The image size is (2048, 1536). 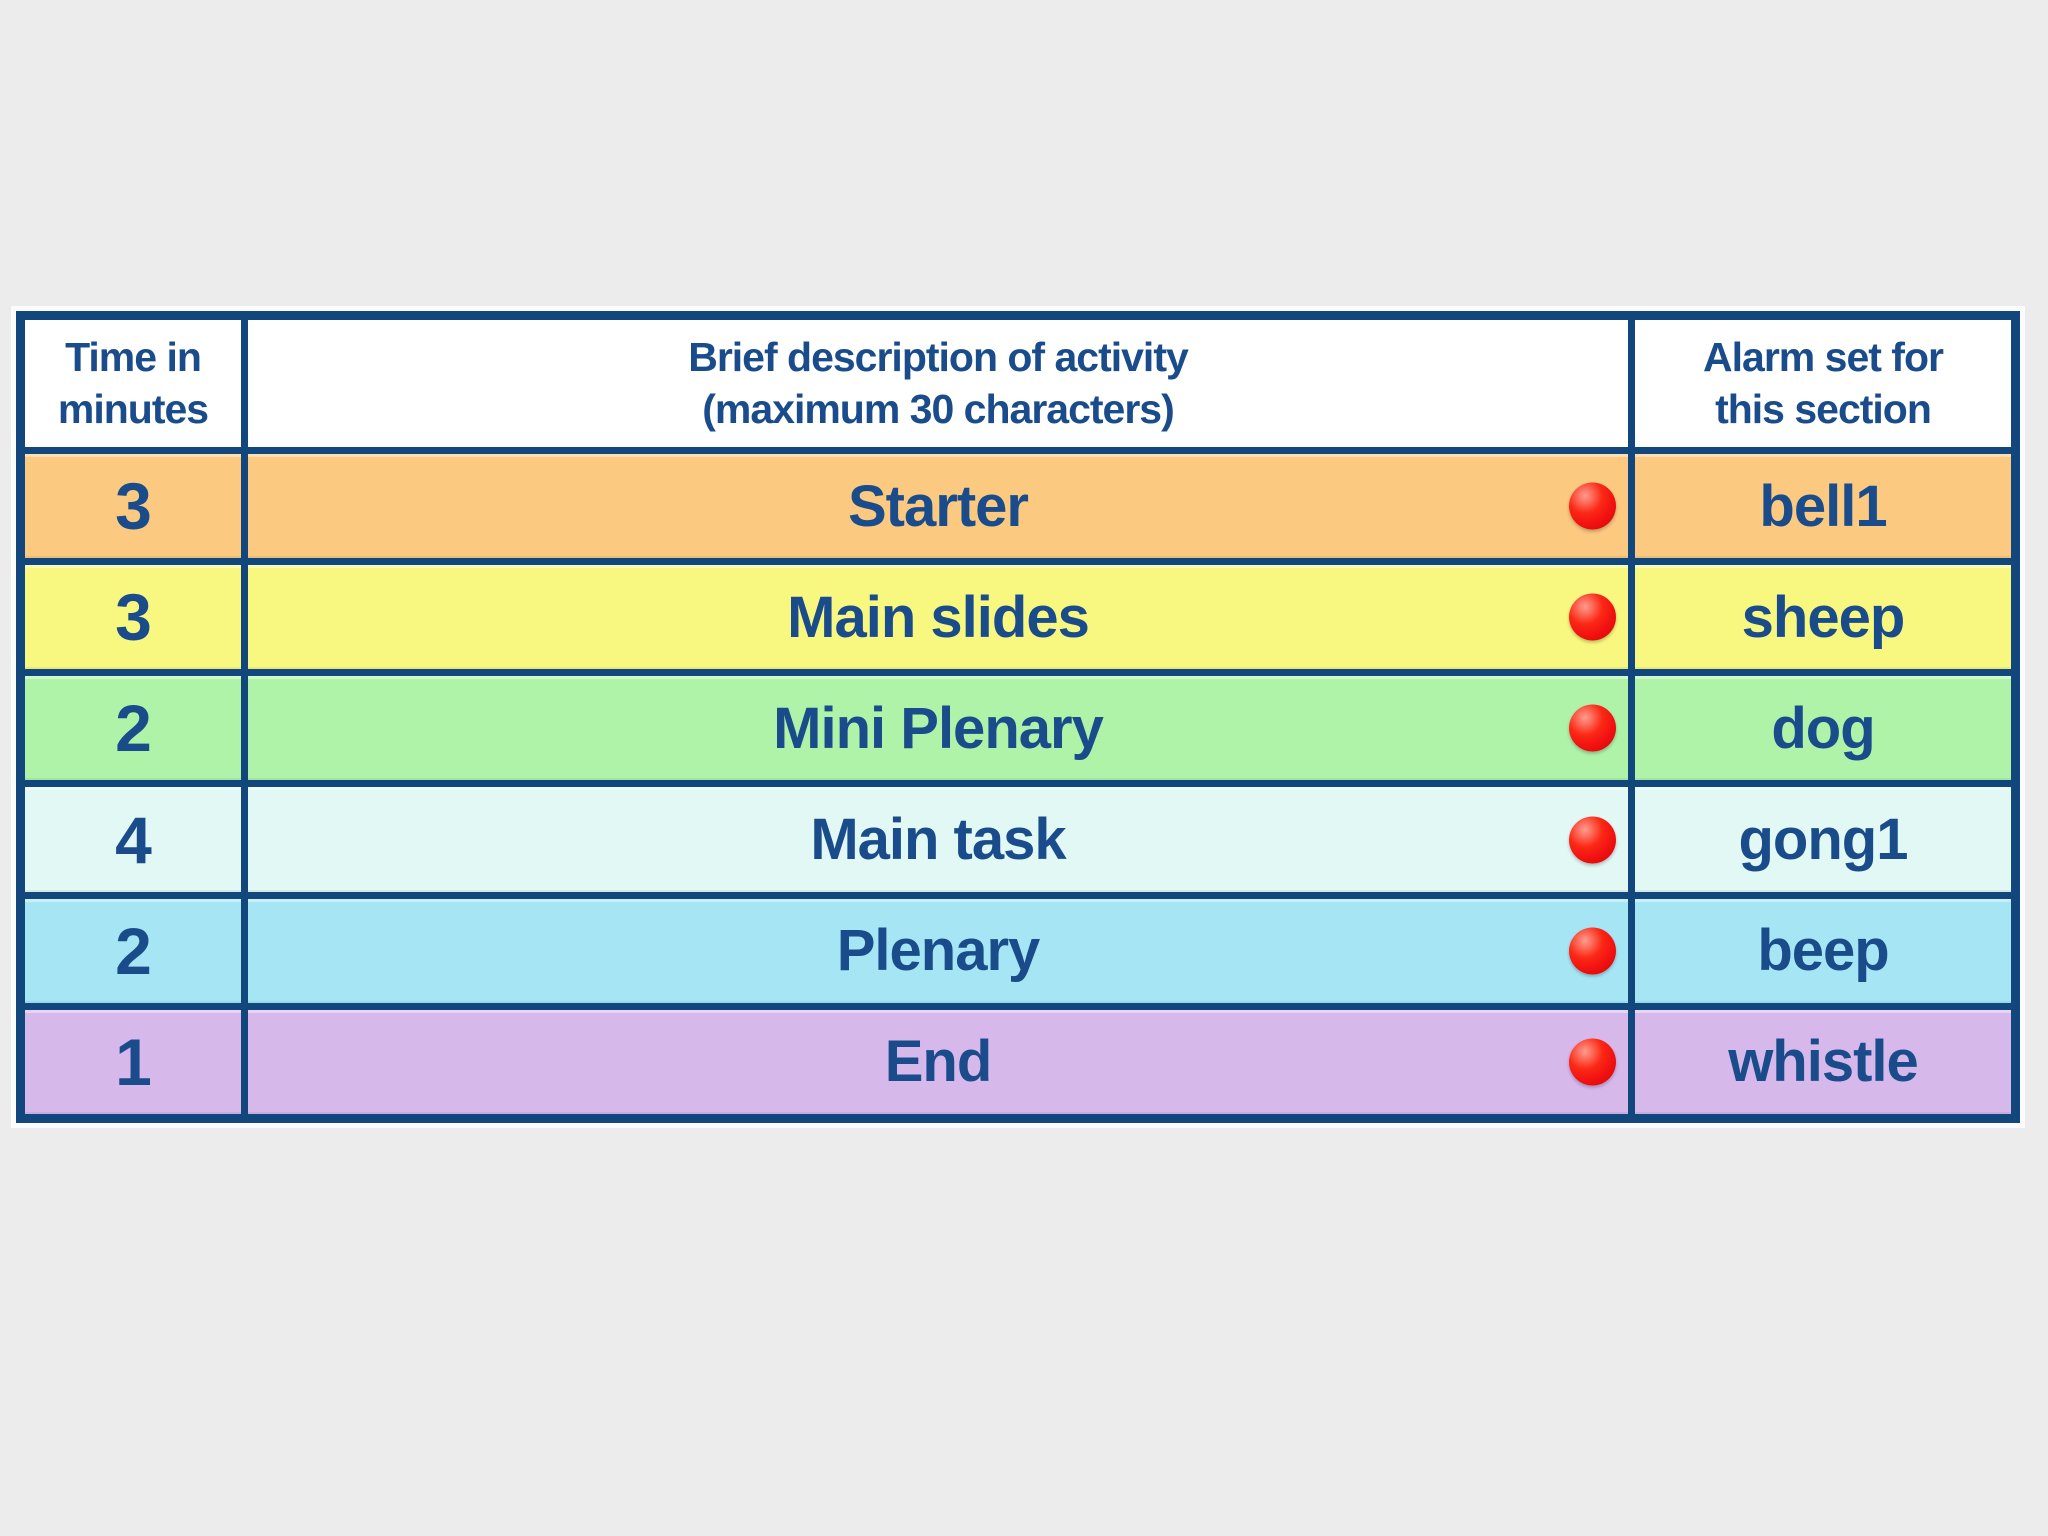 I want to click on alarm-cell-row-6: whistle, so click(x=1823, y=1061).